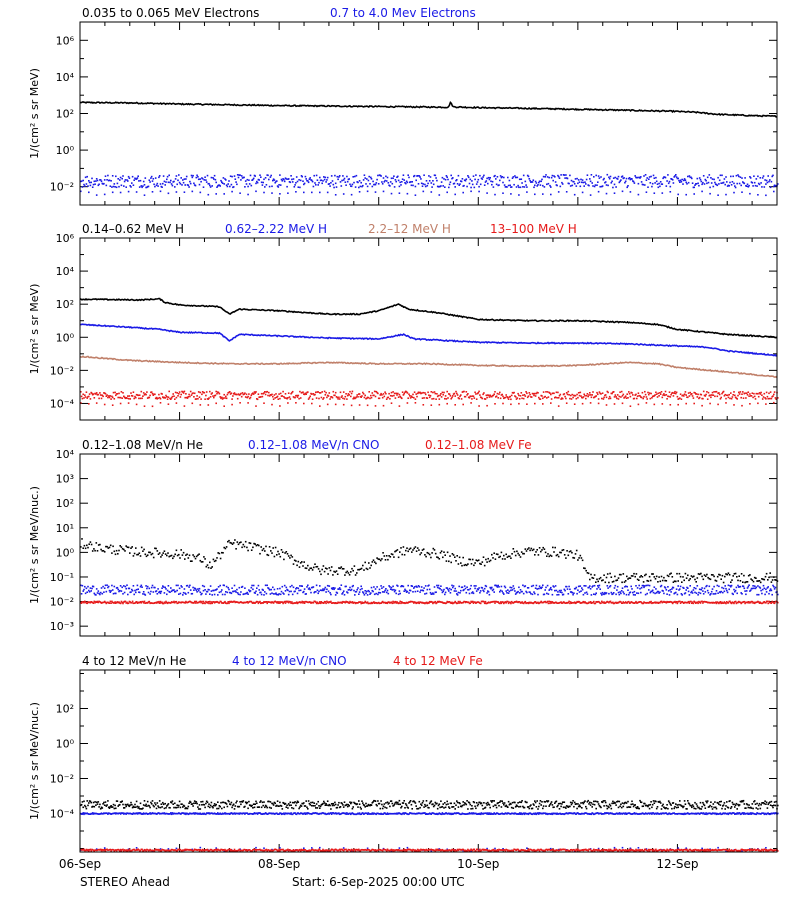  Describe the element at coordinates (34, 113) in the screenshot. I see `y-axis-label: 1/(cm² s sr MeV)` at that location.